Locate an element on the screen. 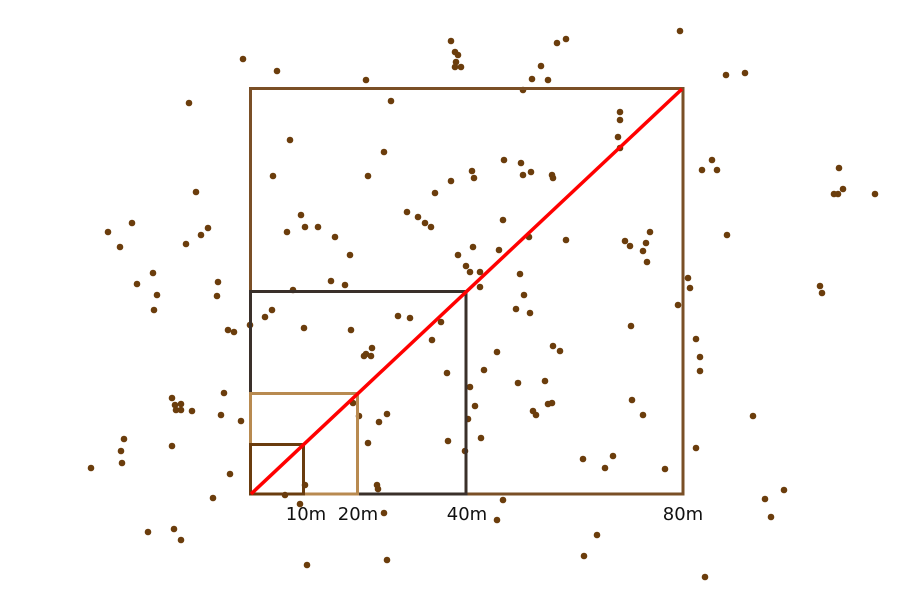  label-40m: 40m is located at coordinates (467, 514).